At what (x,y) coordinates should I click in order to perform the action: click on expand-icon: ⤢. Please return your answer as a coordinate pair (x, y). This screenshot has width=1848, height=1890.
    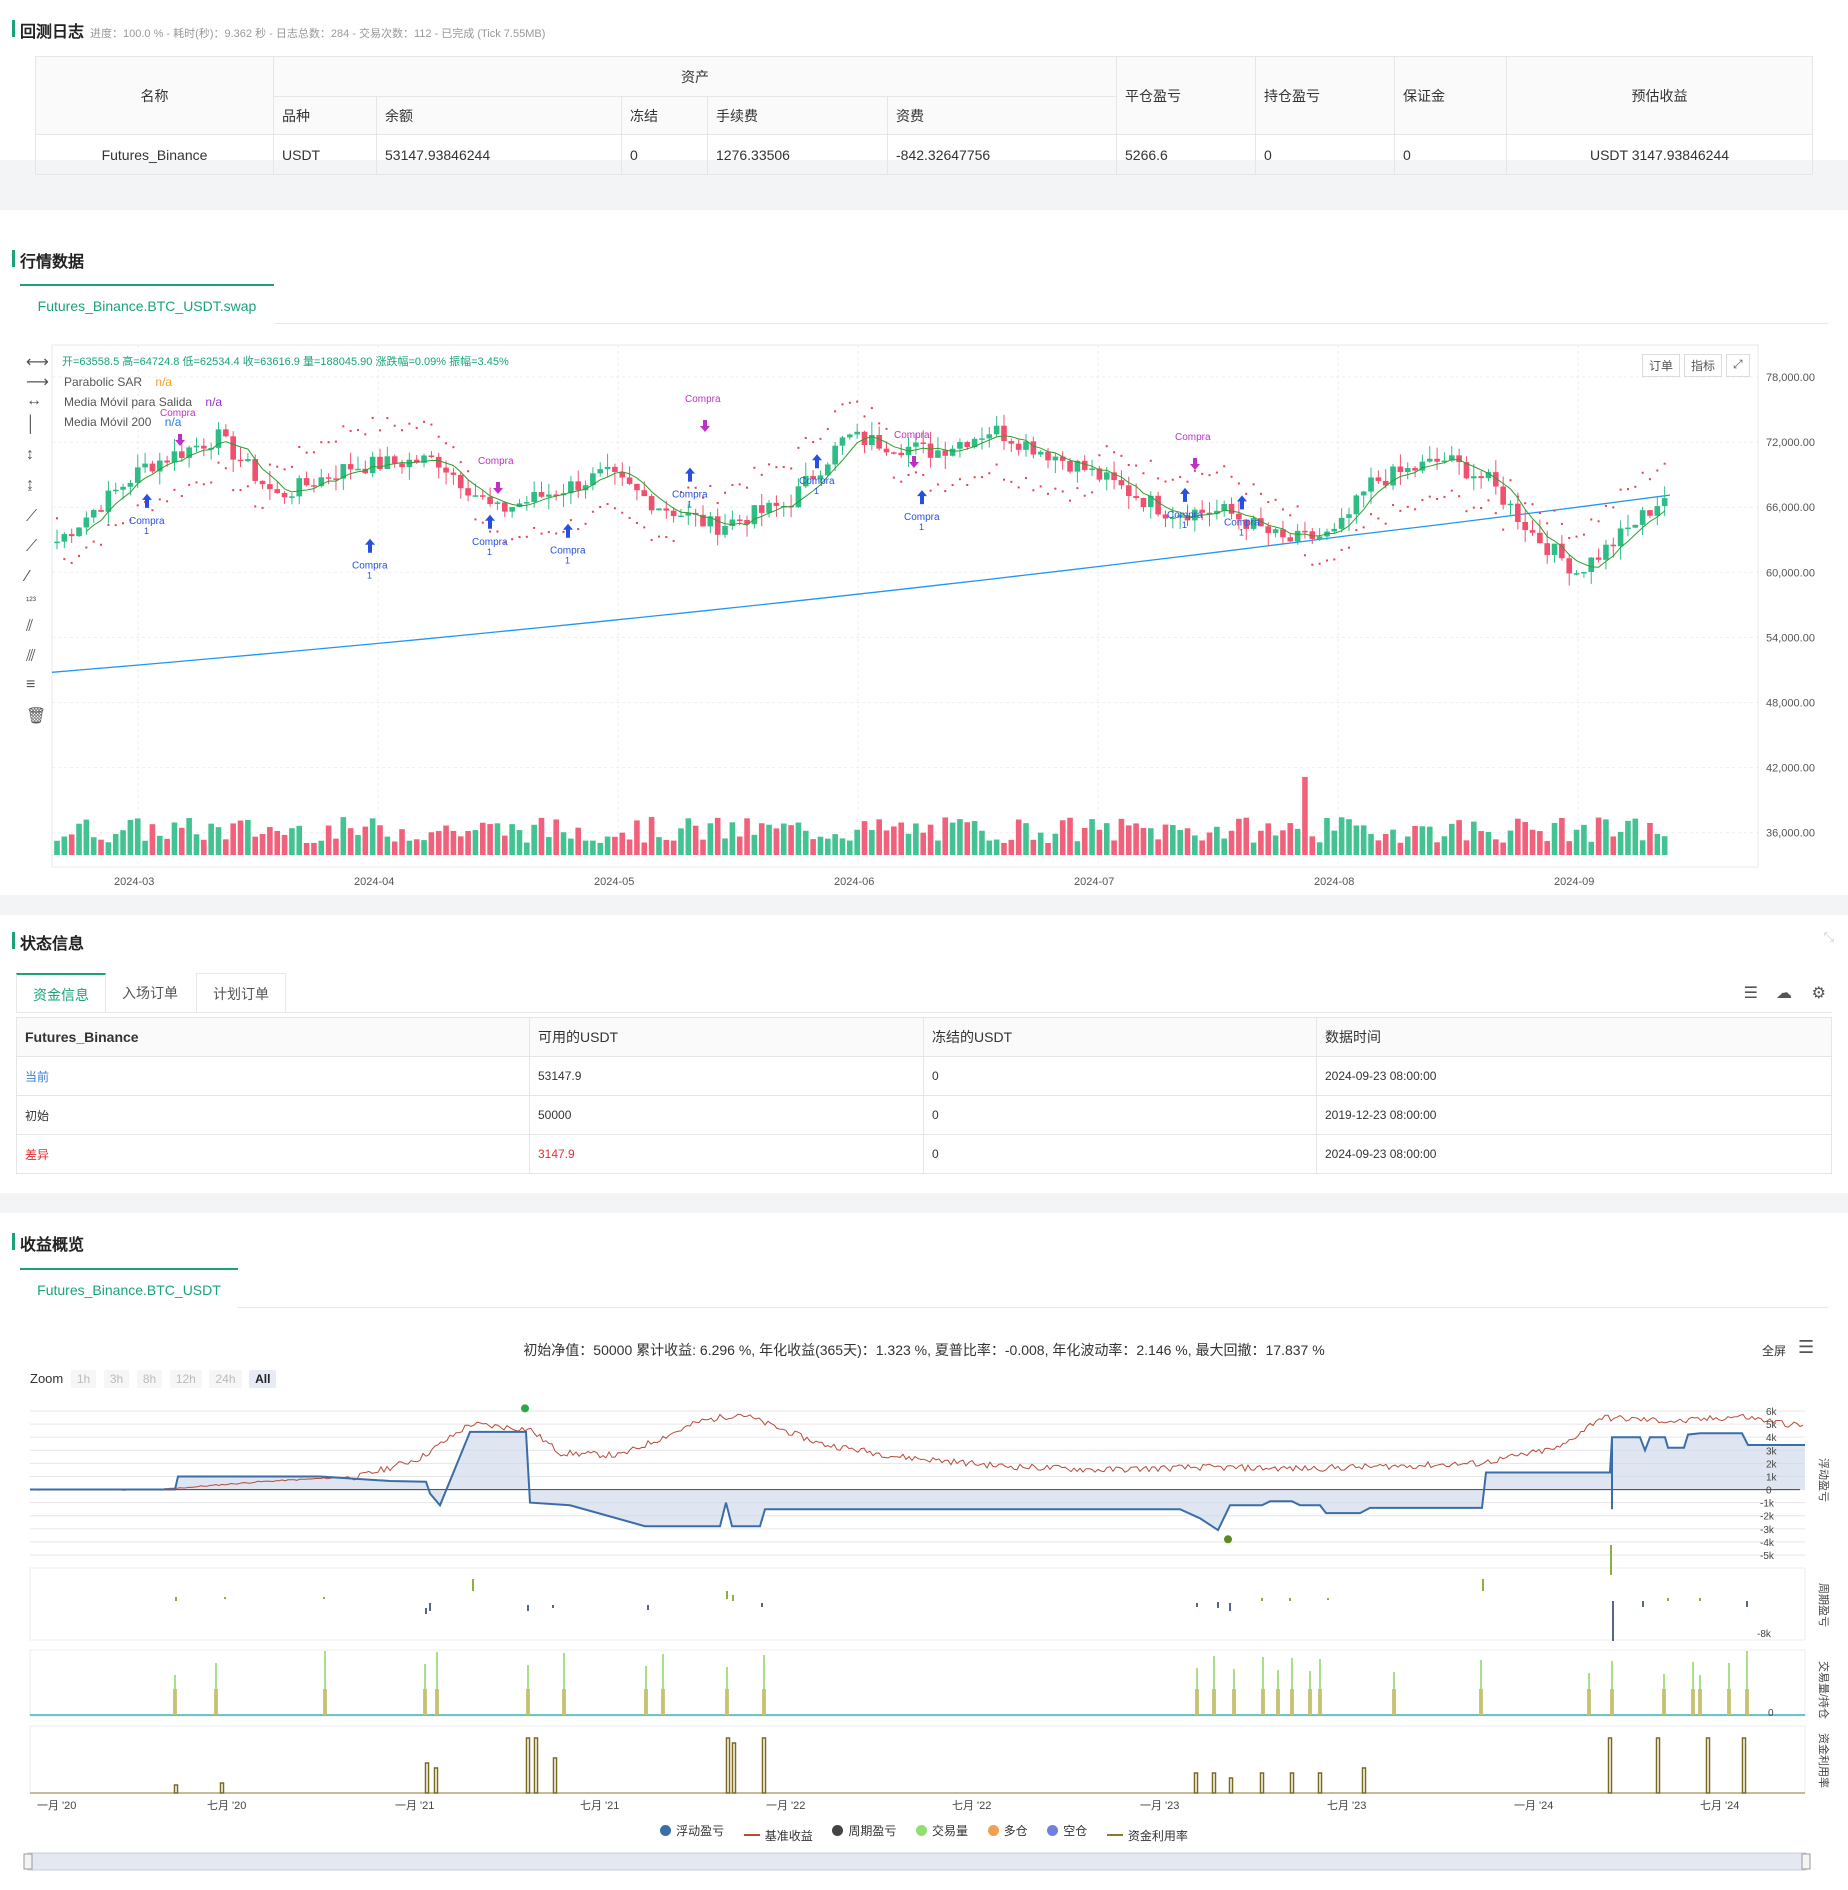
    Looking at the image, I should click on (1738, 365).